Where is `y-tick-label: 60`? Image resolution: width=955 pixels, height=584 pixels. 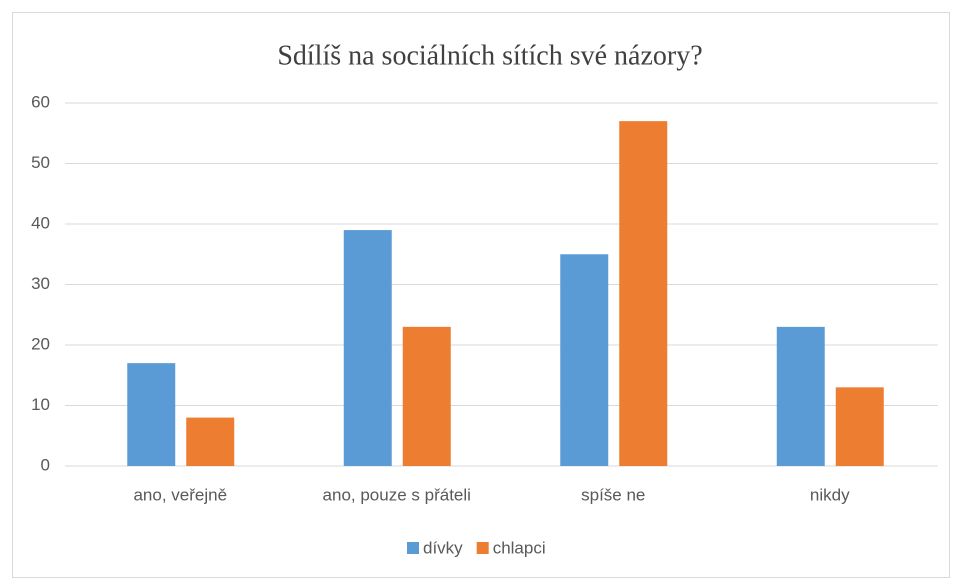 y-tick-label: 60 is located at coordinates (40, 101).